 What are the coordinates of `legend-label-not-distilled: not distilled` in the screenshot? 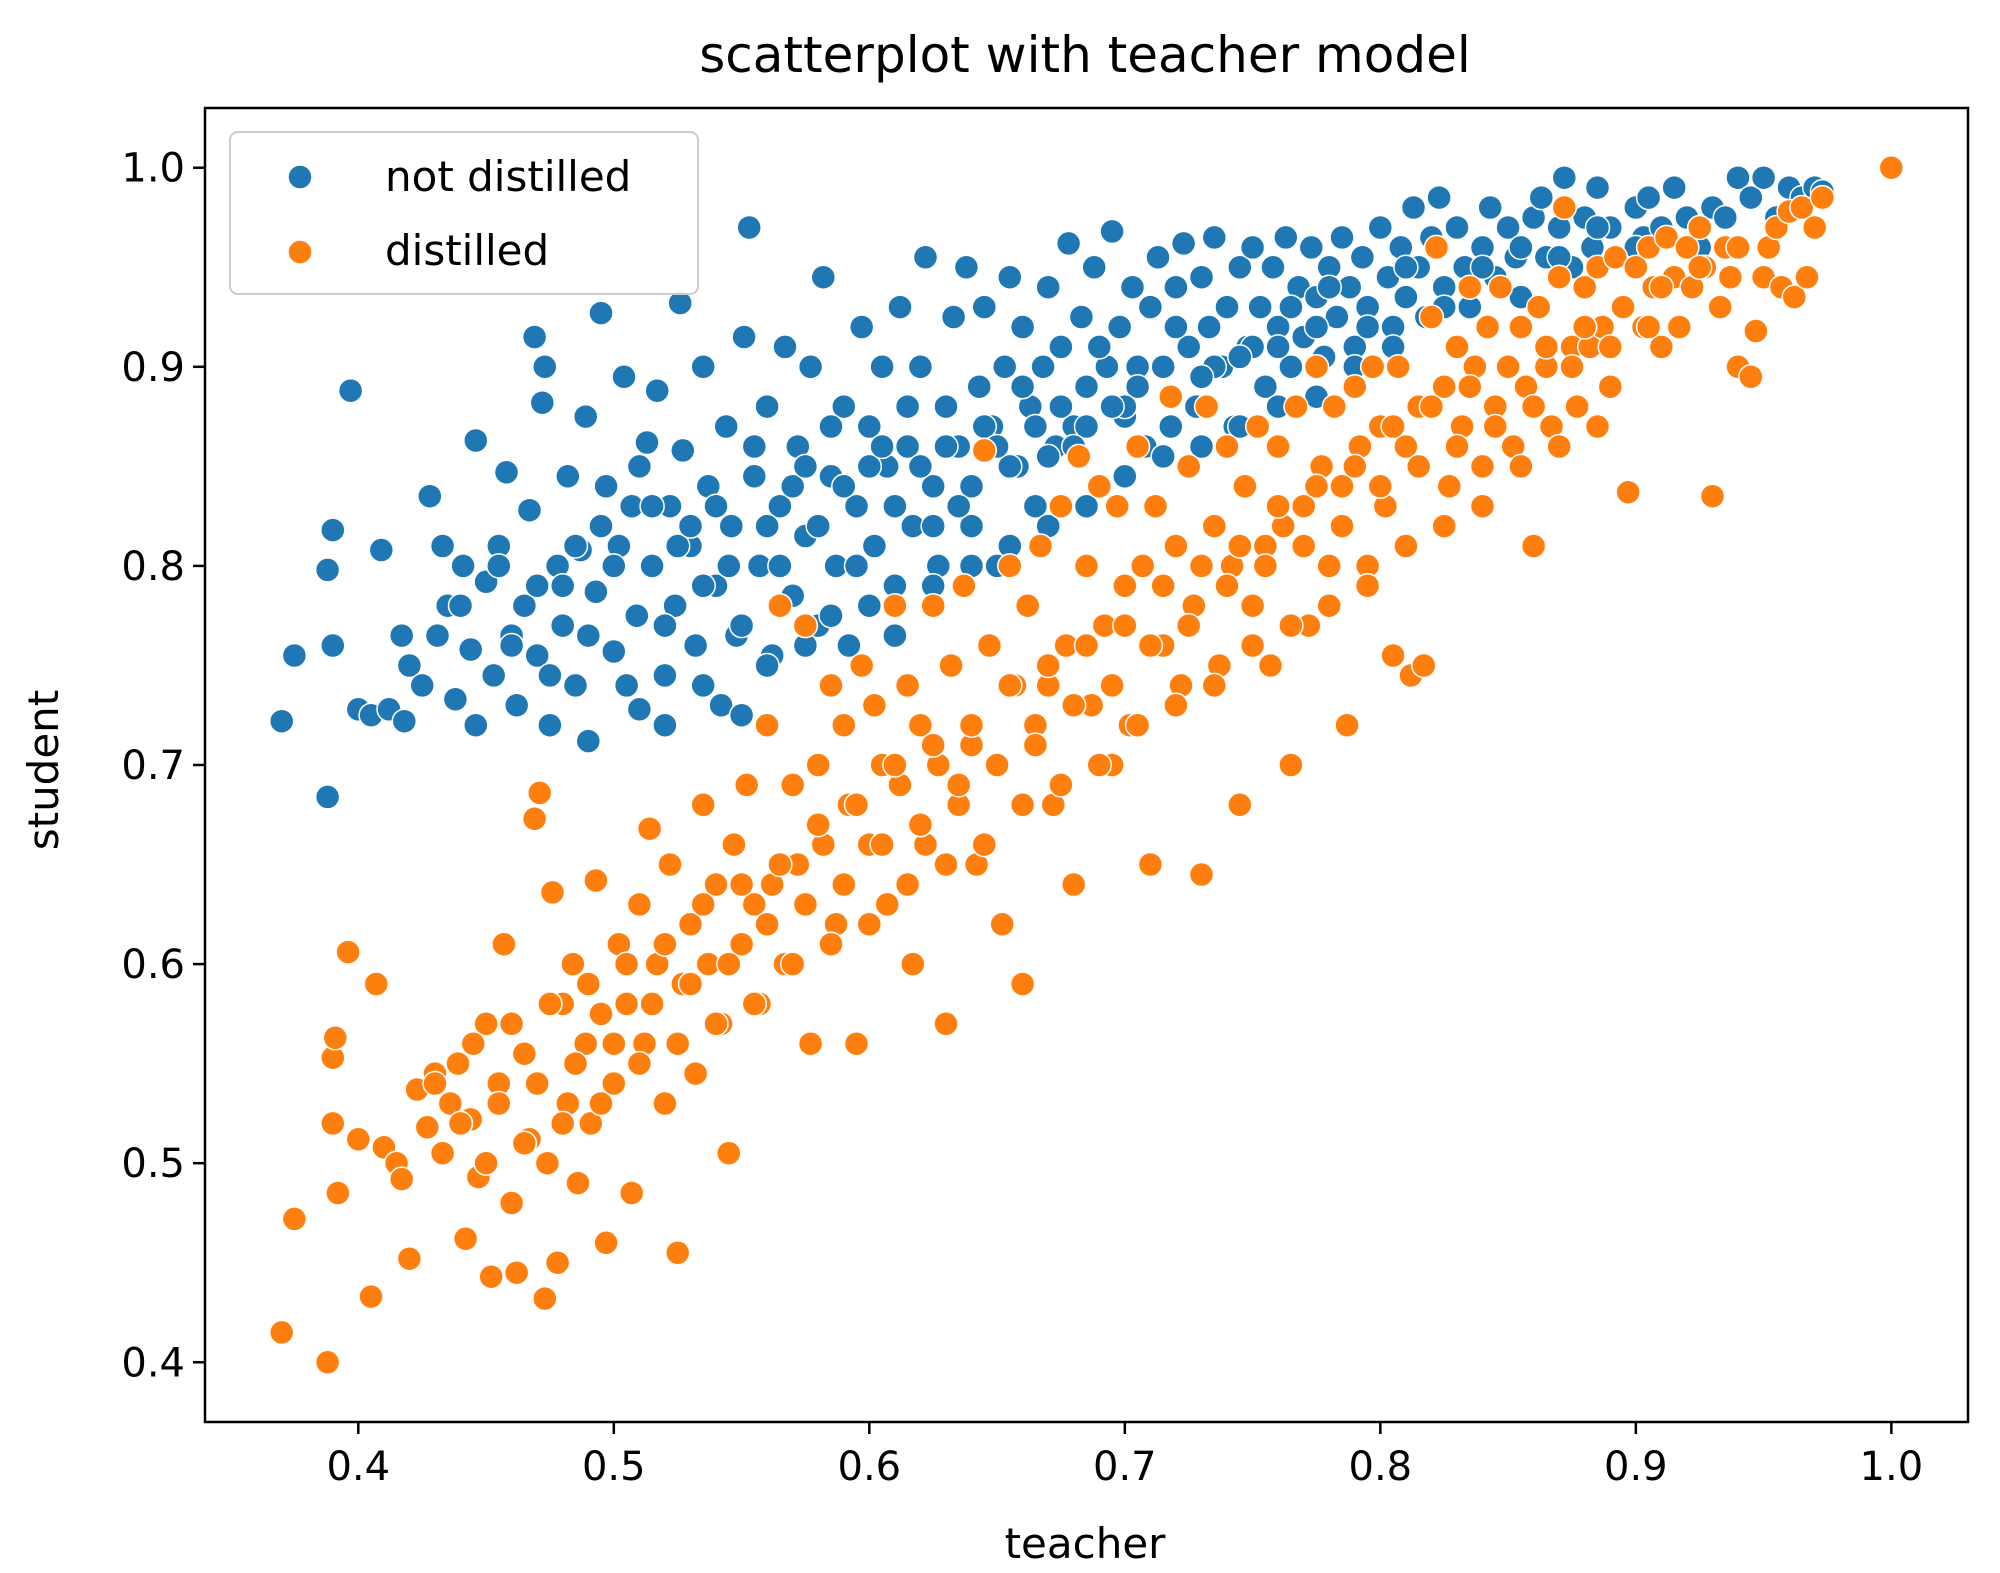 It's located at (508, 176).